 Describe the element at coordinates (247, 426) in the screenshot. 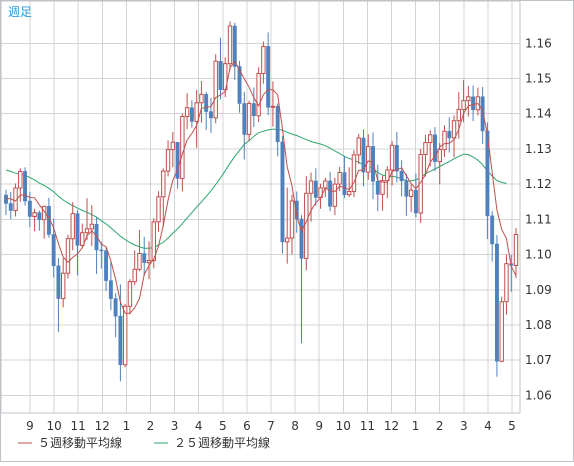

I see `x-tick-label: 6` at that location.